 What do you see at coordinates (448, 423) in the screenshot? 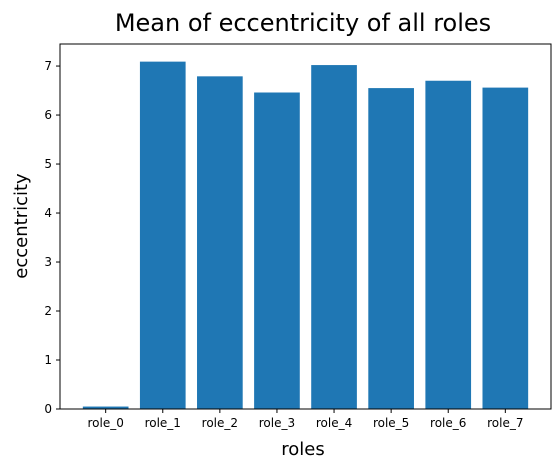
I see `x-tick-label: role_6` at bounding box center [448, 423].